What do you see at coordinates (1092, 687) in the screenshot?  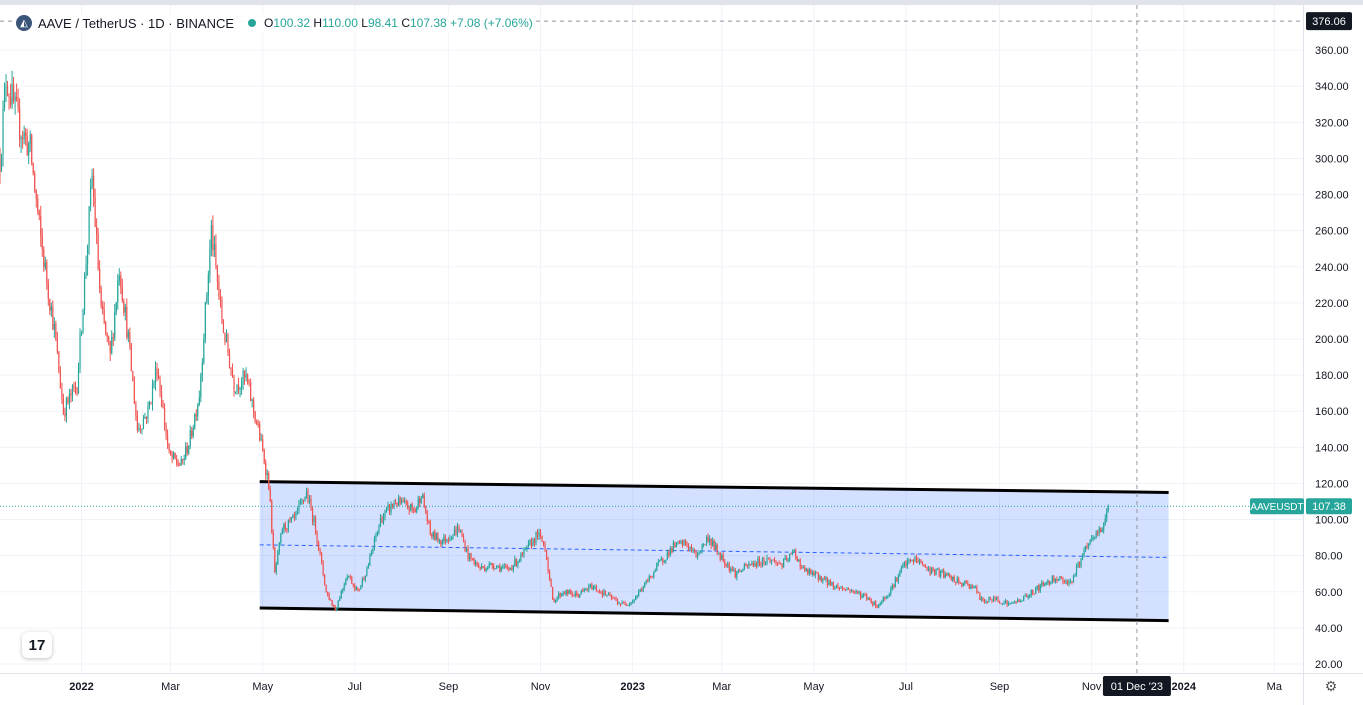 I see `time-tick-label: Nov` at bounding box center [1092, 687].